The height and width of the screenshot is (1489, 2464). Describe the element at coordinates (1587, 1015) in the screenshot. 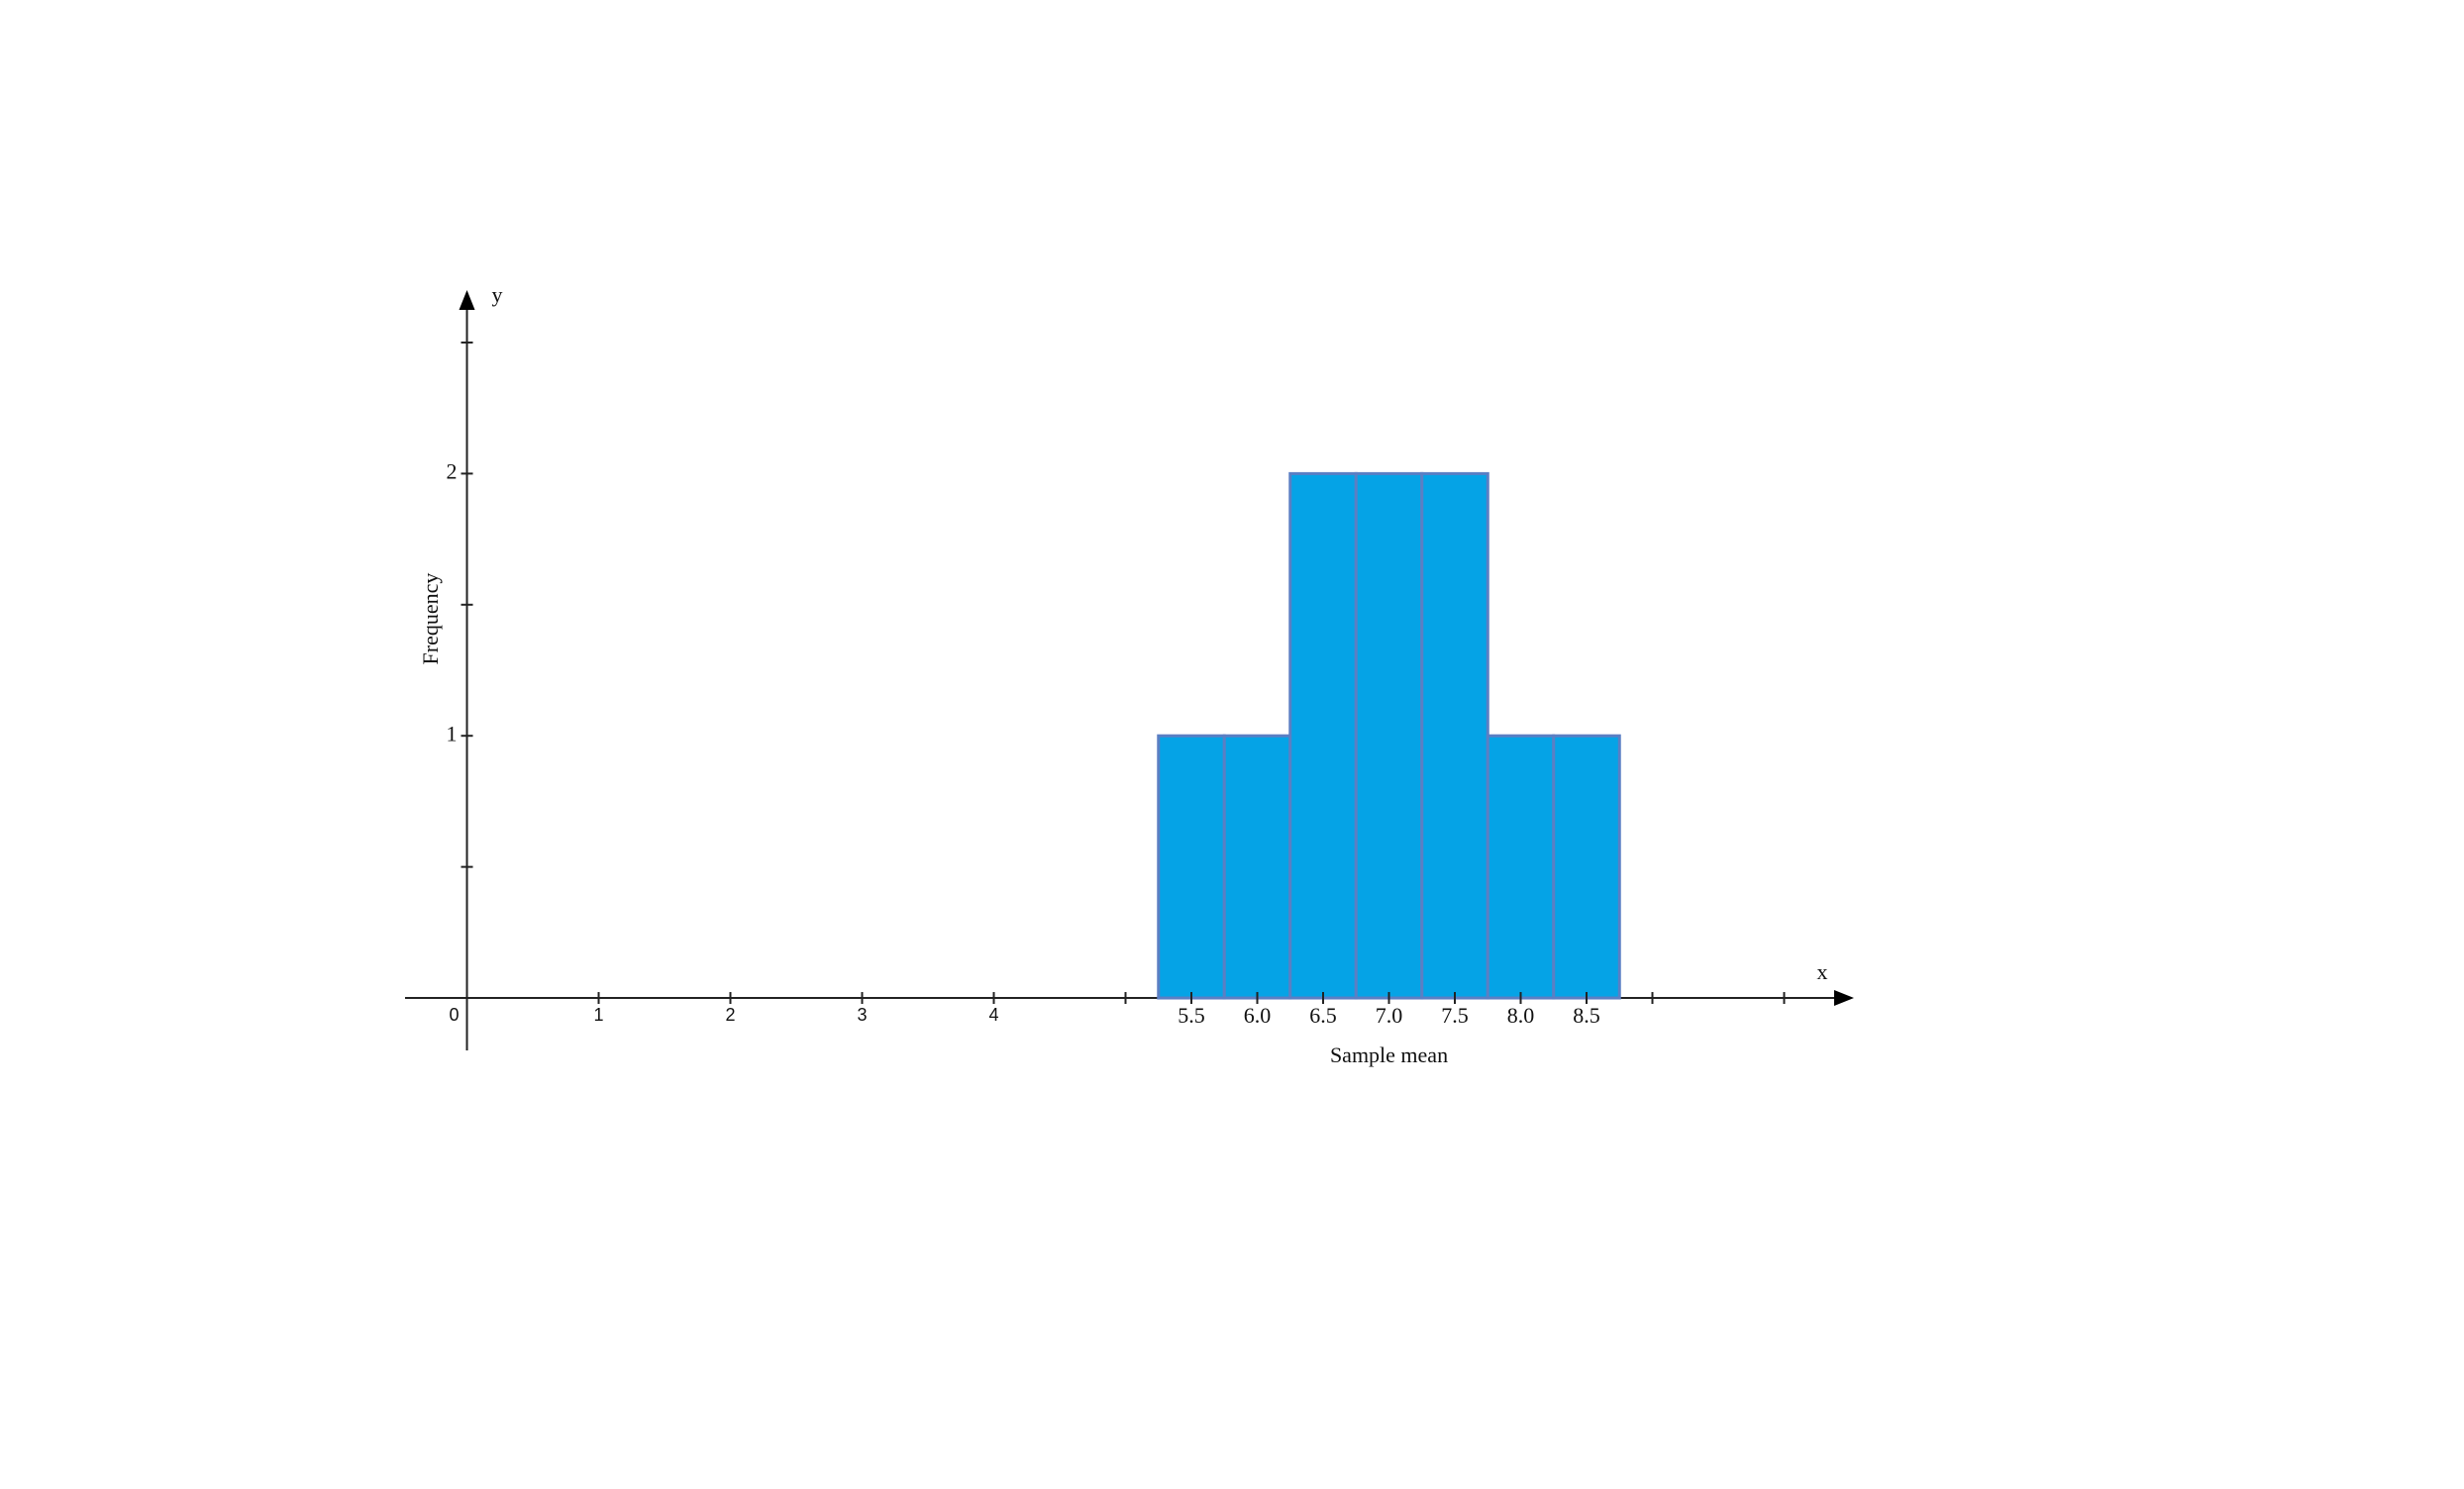

I see `x-tick-label: 8.5` at that location.